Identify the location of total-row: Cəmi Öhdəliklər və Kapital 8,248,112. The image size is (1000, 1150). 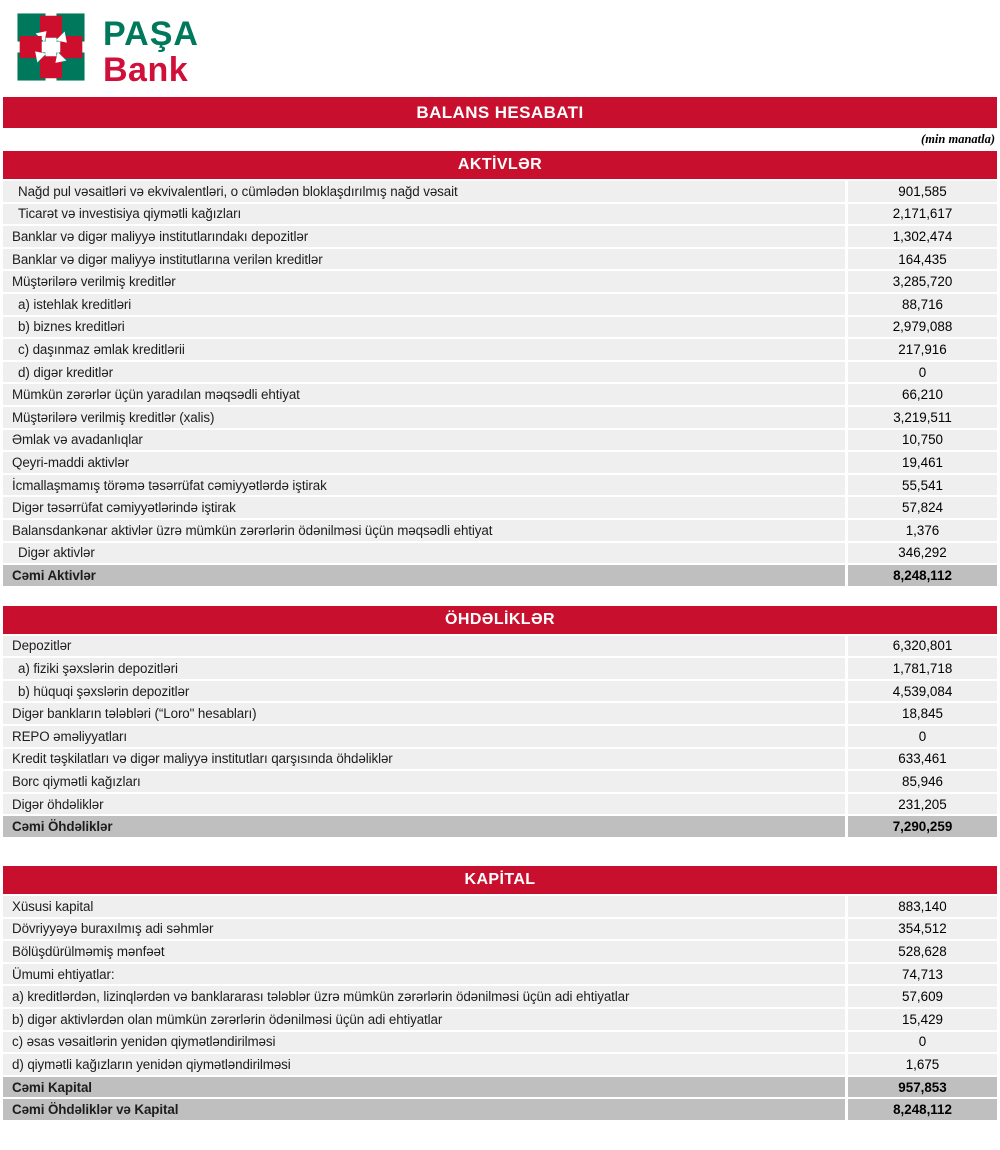
(500, 1109).